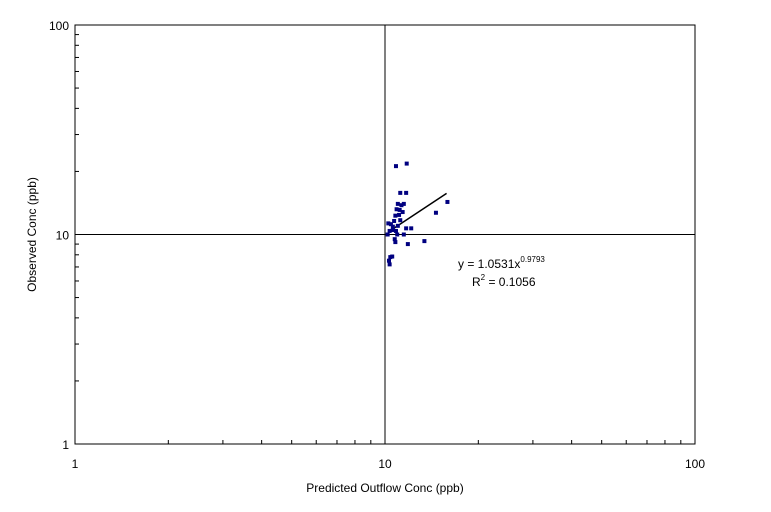 The image size is (771, 512). I want to click on y-axis-title: Observed Conc (ppb), so click(32, 234).